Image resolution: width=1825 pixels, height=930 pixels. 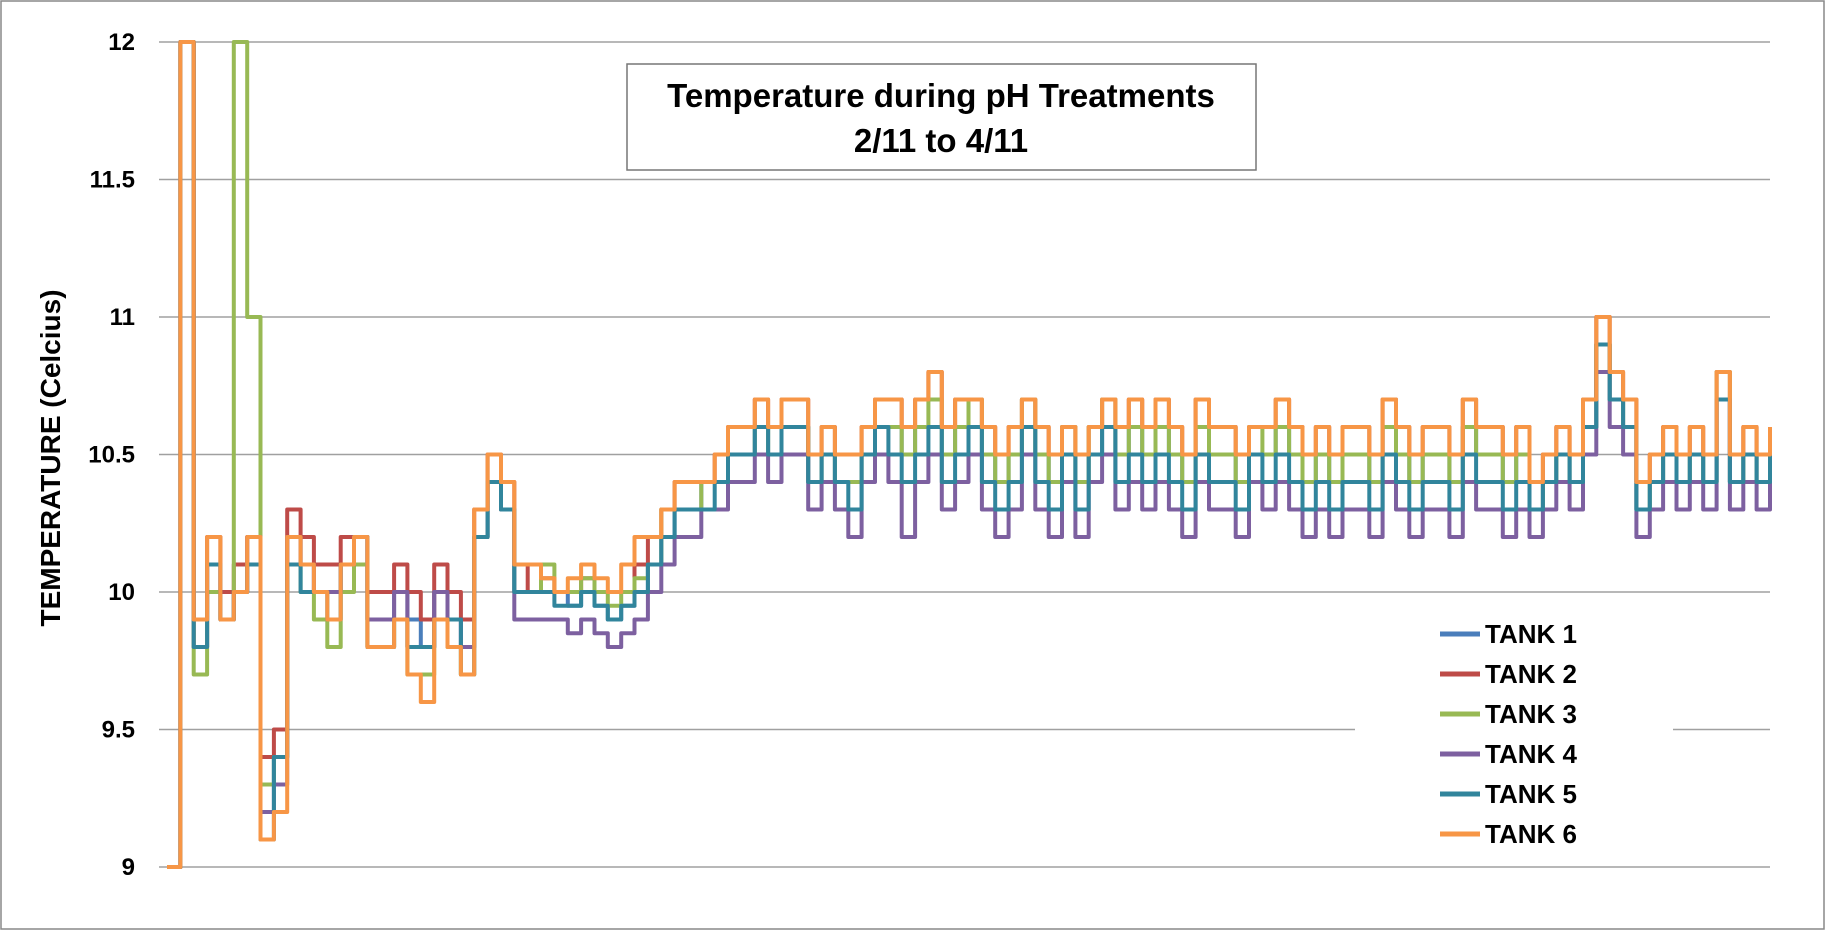 I want to click on y-tick-label: 11.5, so click(x=112, y=180).